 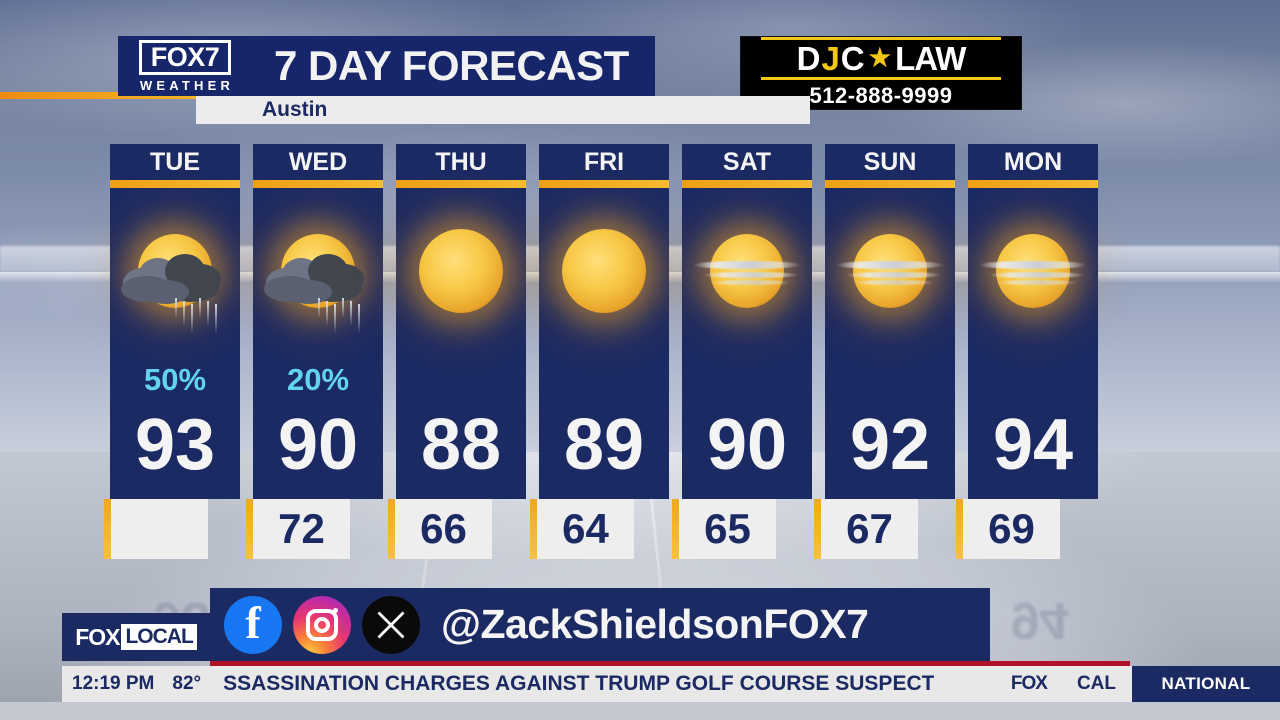 I want to click on low-value-box: 65, so click(x=727, y=529).